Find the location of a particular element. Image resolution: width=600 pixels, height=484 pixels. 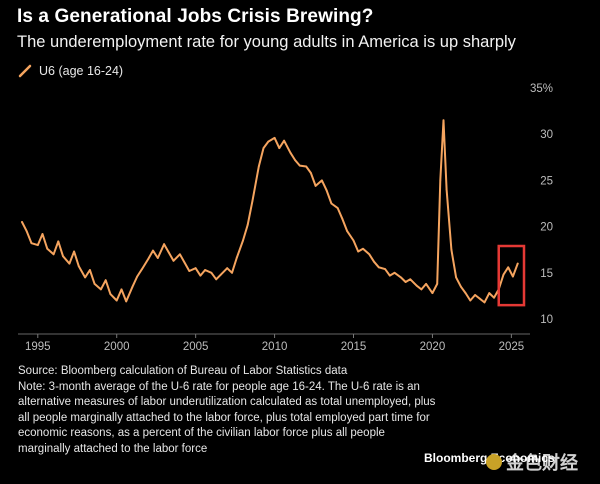

watermark-text: 金色财经 is located at coordinates (542, 463).